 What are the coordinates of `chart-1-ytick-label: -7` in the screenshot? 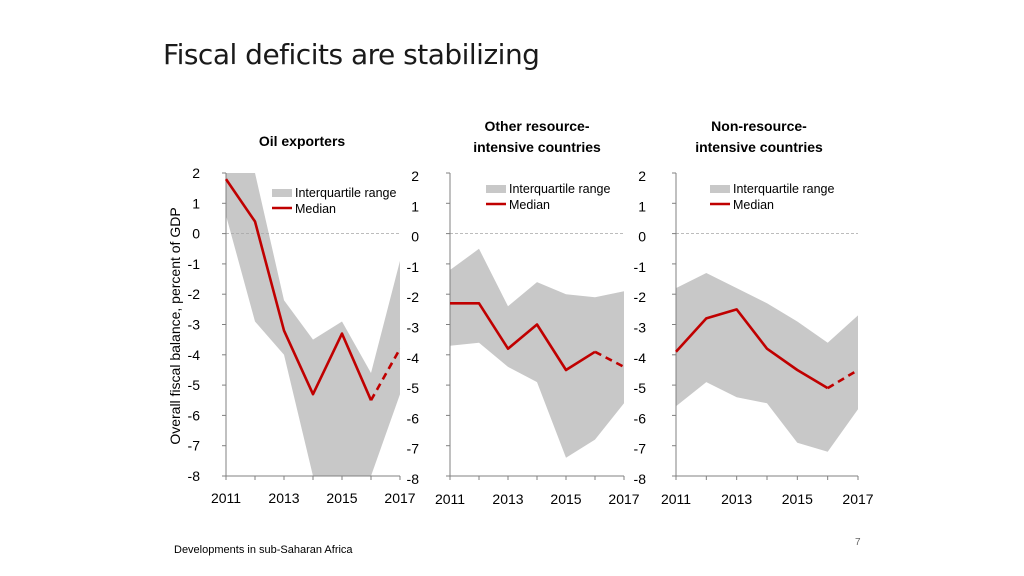 It's located at (194, 446).